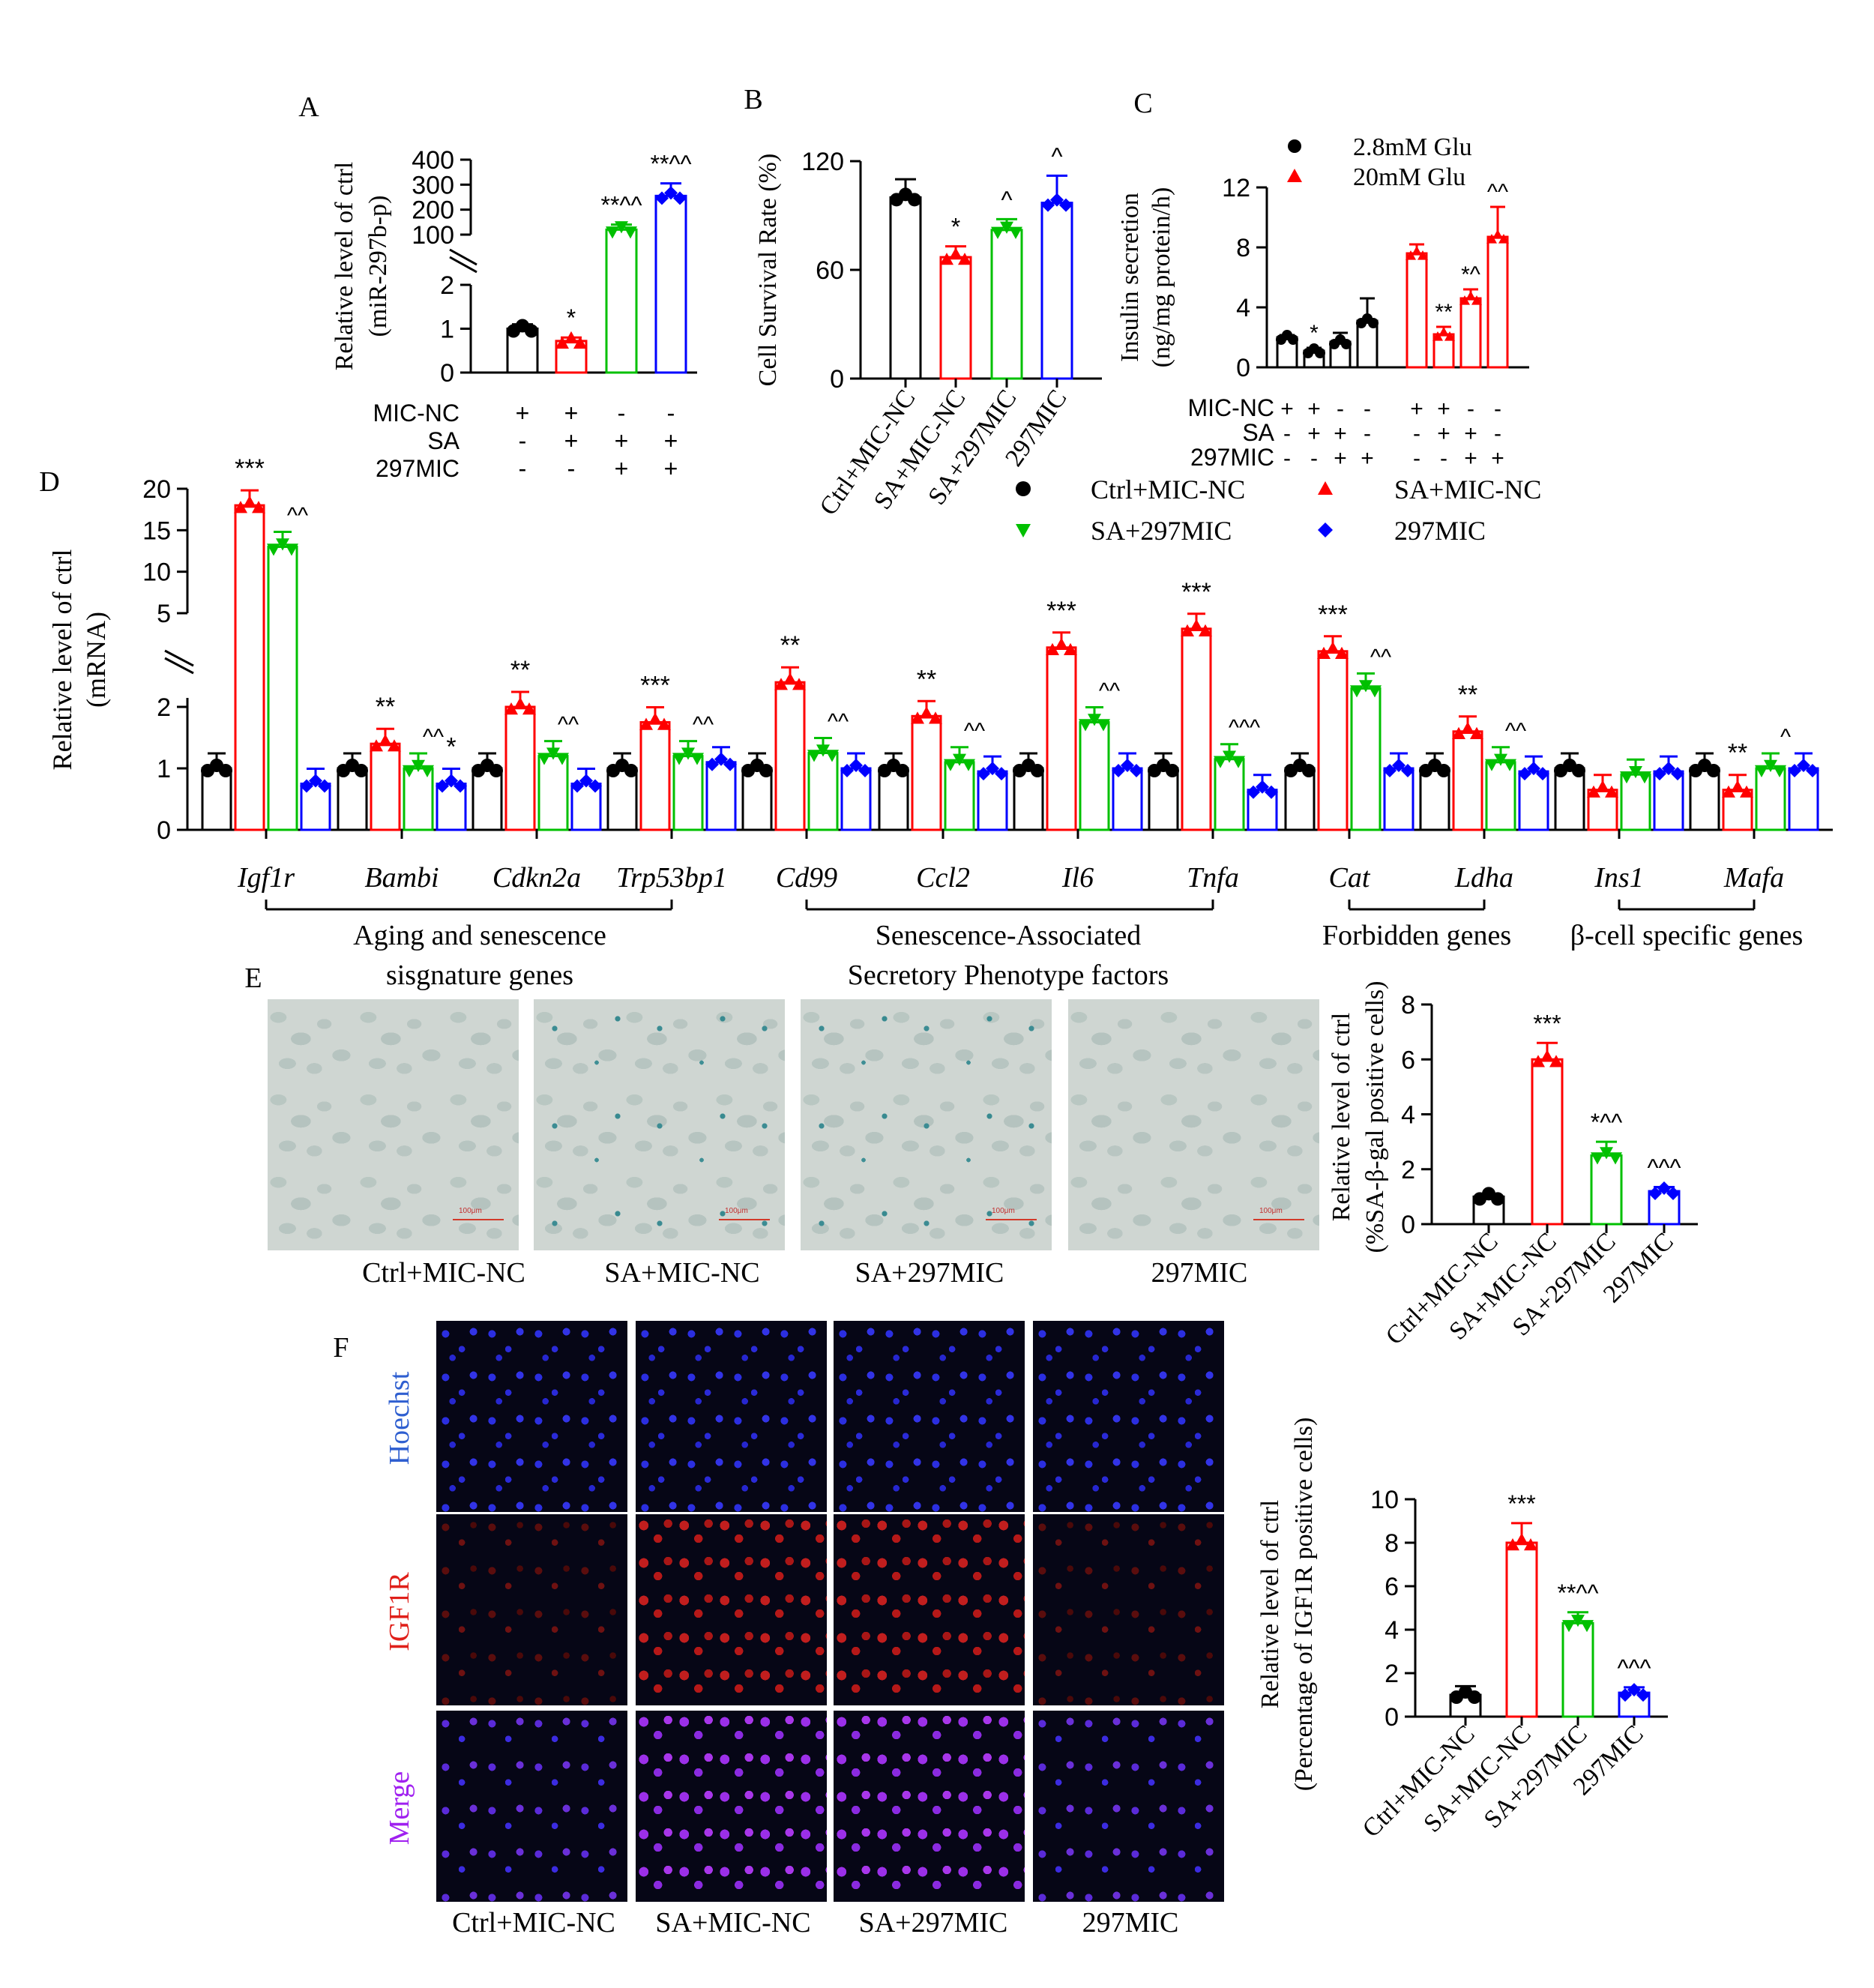  I want to click on panel-c-tick-label: 8, so click(1243, 248).